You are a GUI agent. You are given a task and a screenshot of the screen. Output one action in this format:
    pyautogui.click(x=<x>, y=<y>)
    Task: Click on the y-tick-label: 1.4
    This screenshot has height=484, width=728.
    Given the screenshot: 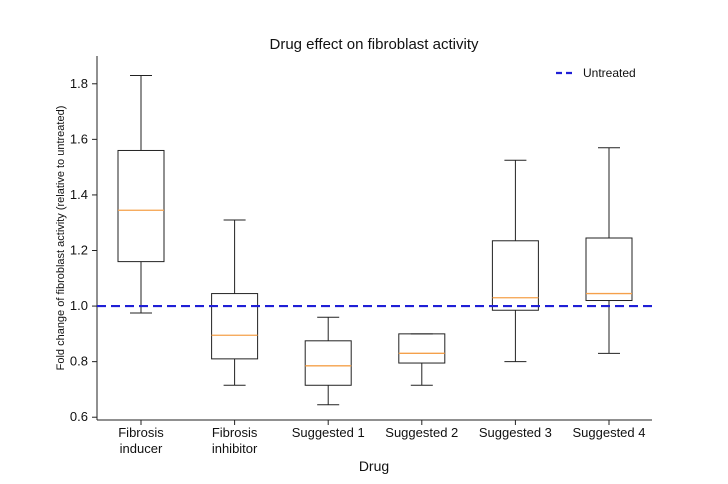 What is the action you would take?
    pyautogui.click(x=79, y=194)
    